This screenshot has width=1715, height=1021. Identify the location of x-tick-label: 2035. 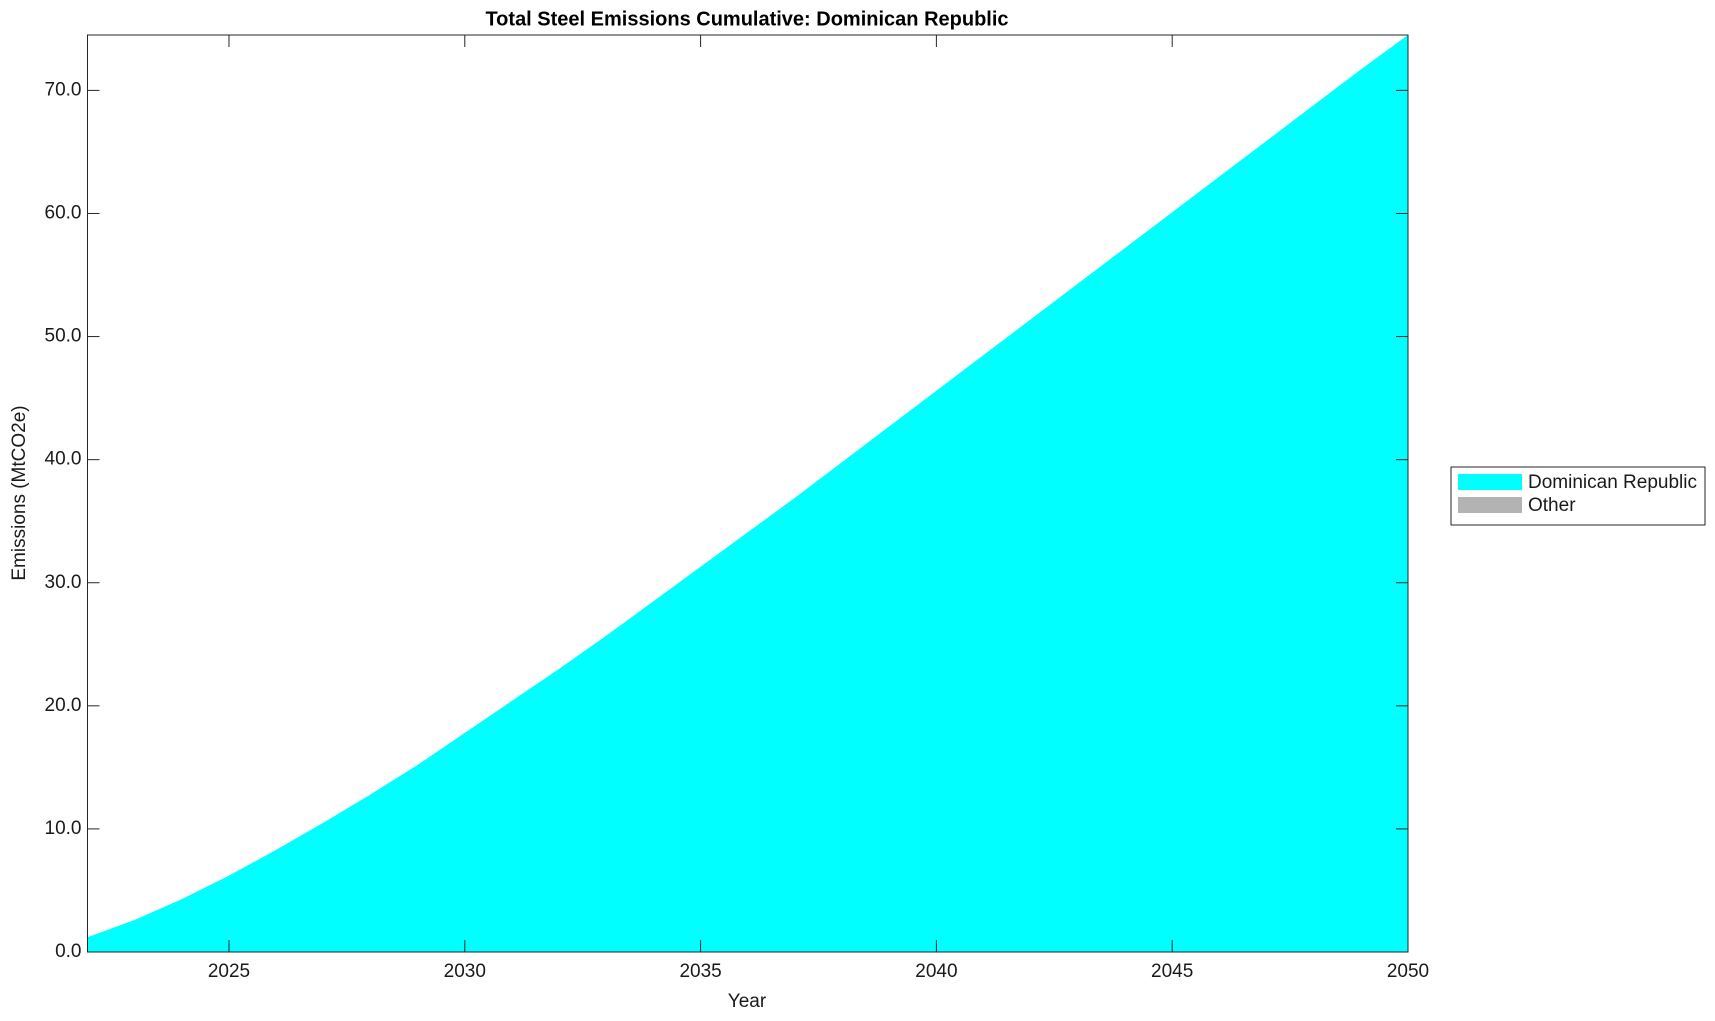
(700, 971).